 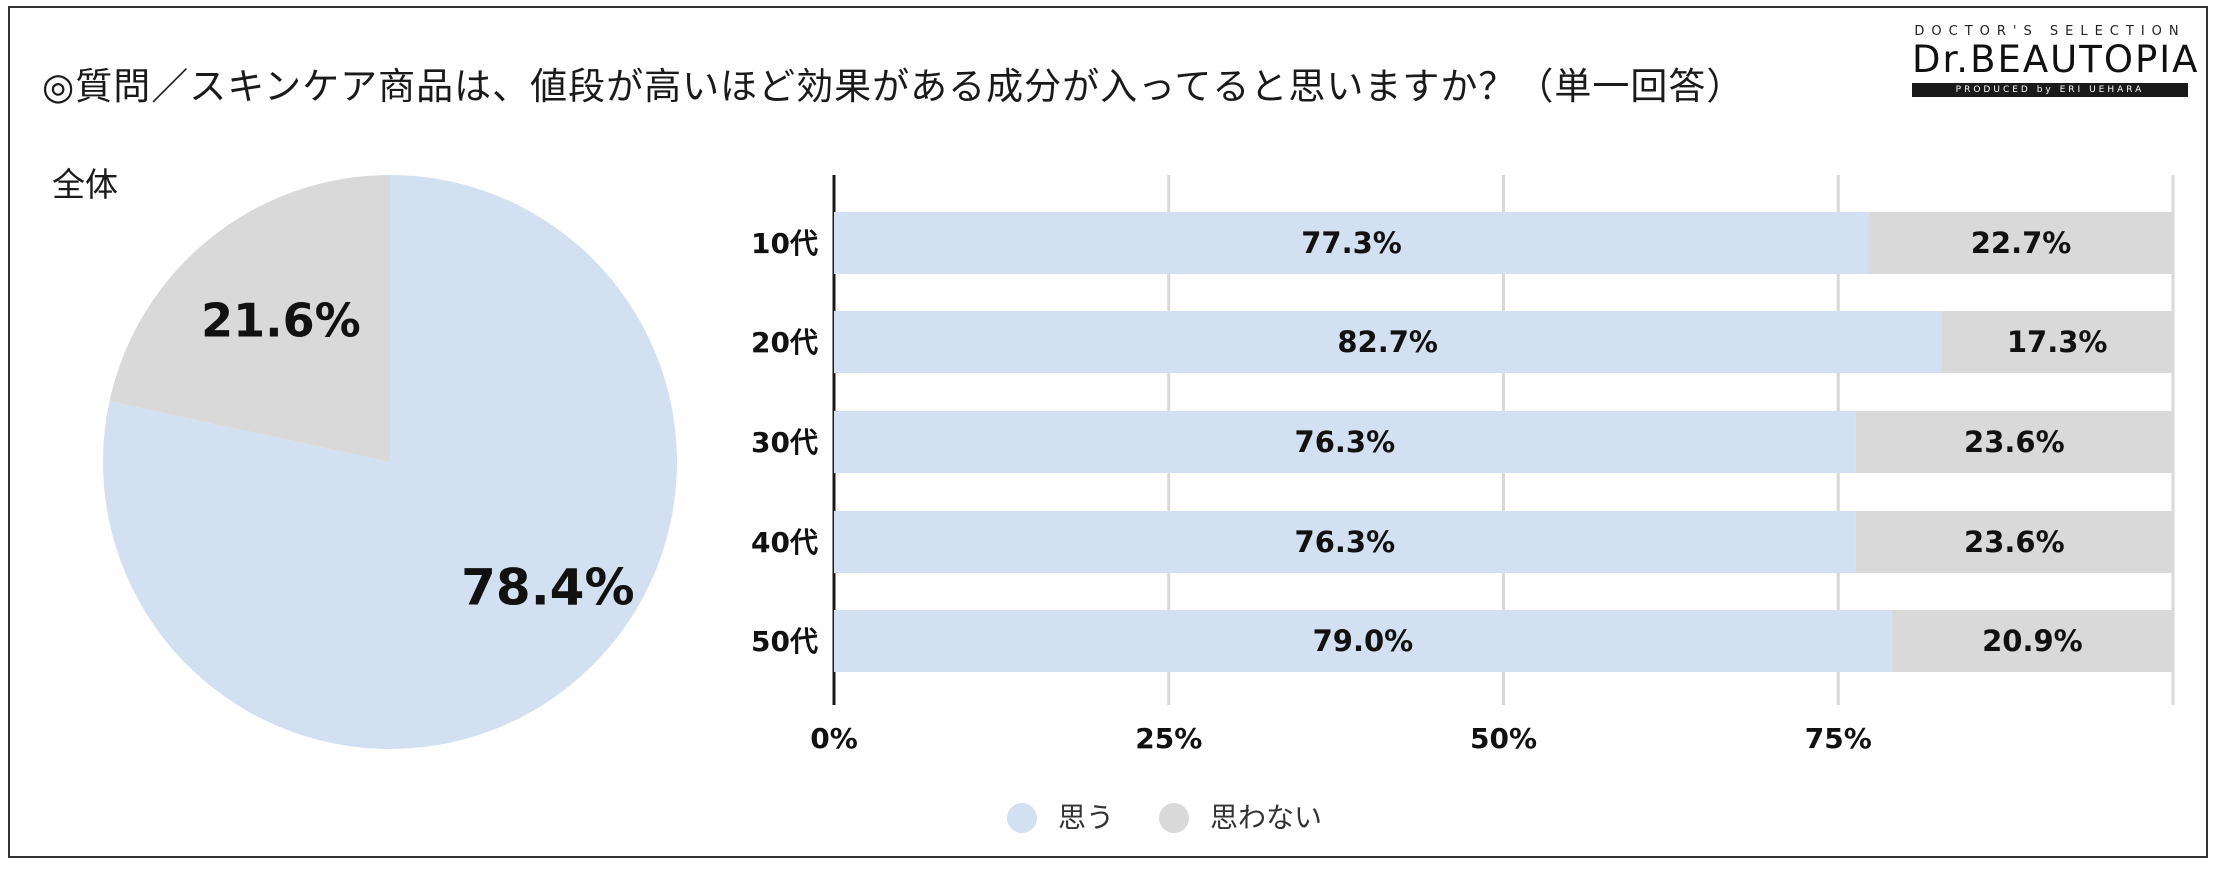 I want to click on category-label: 30代, so click(x=784, y=442).